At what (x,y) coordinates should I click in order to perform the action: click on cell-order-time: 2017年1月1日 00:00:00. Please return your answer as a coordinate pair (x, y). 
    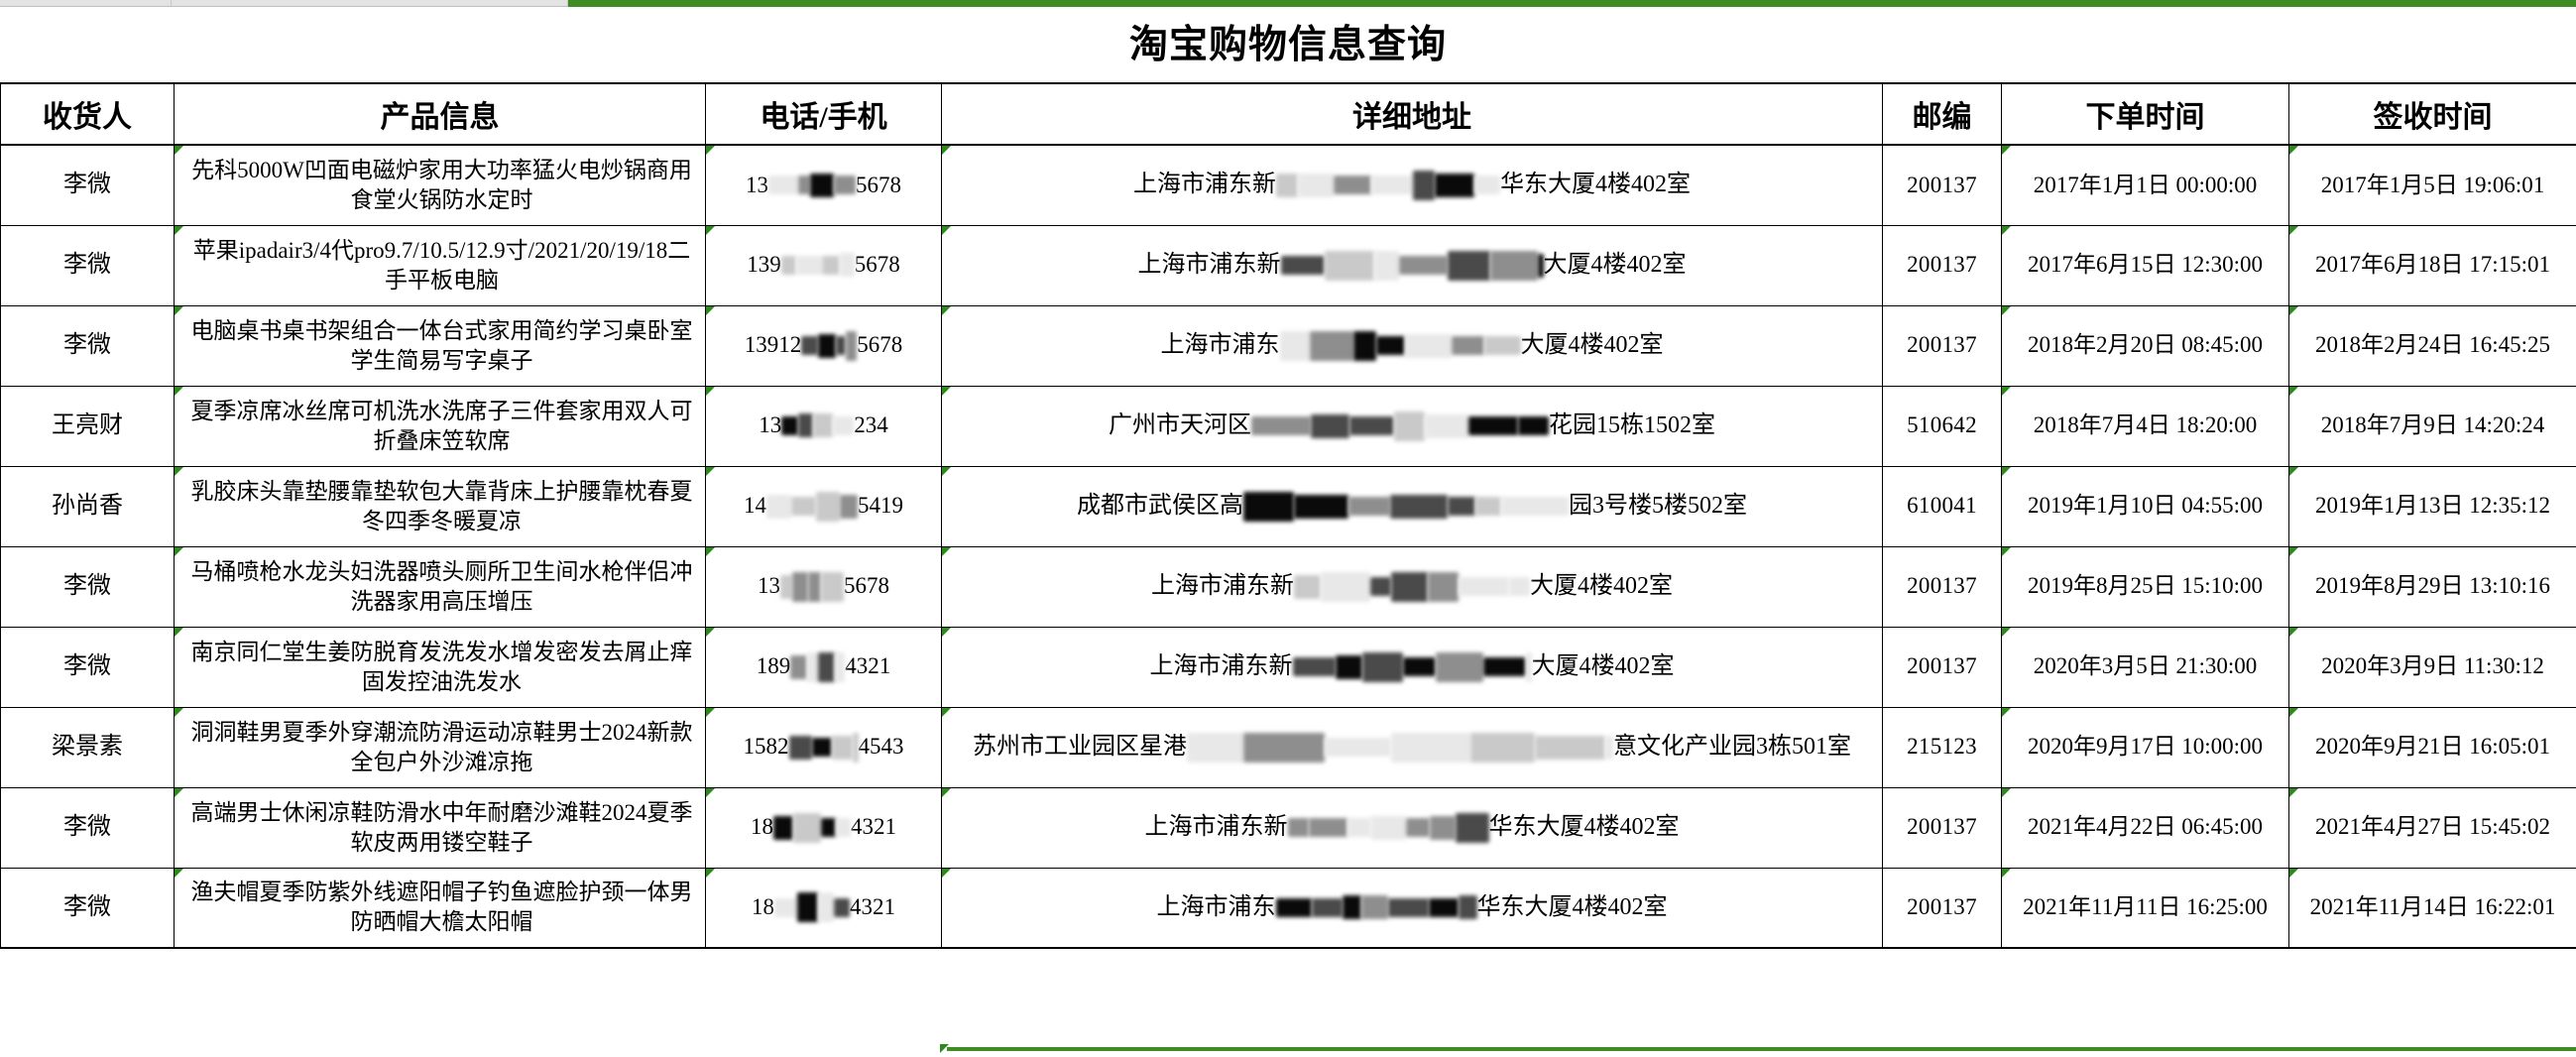
    Looking at the image, I should click on (2145, 185).